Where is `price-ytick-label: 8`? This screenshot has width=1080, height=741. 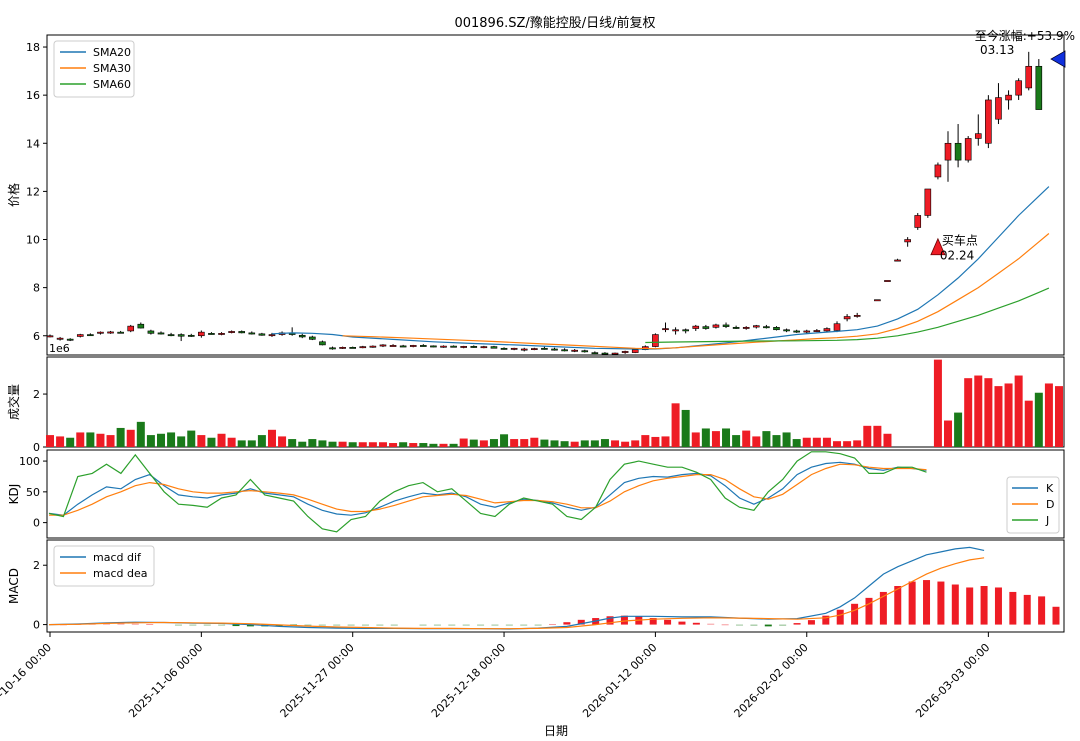
price-ytick-label: 8 is located at coordinates (36, 288).